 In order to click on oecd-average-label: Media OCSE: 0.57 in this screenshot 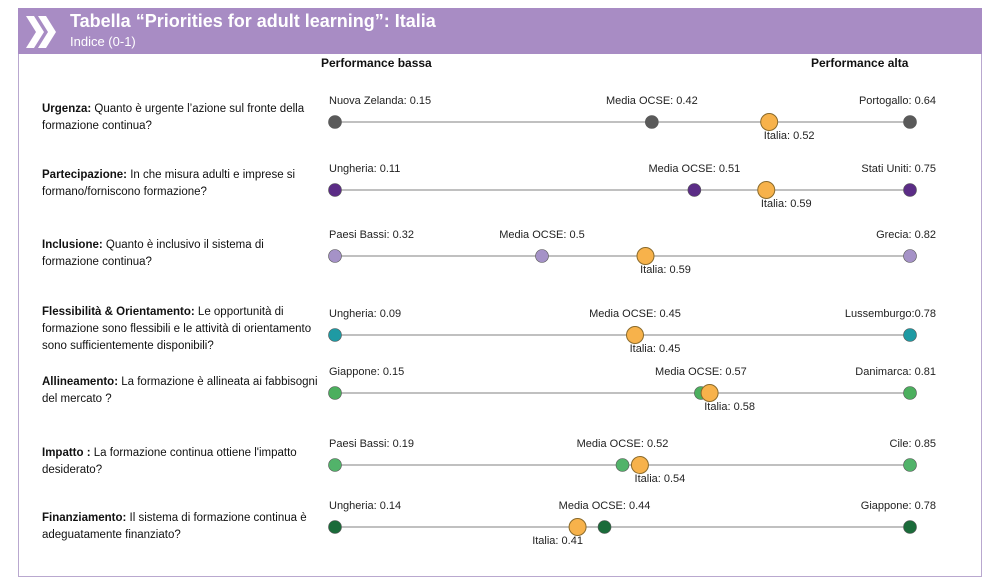, I will do `click(701, 372)`.